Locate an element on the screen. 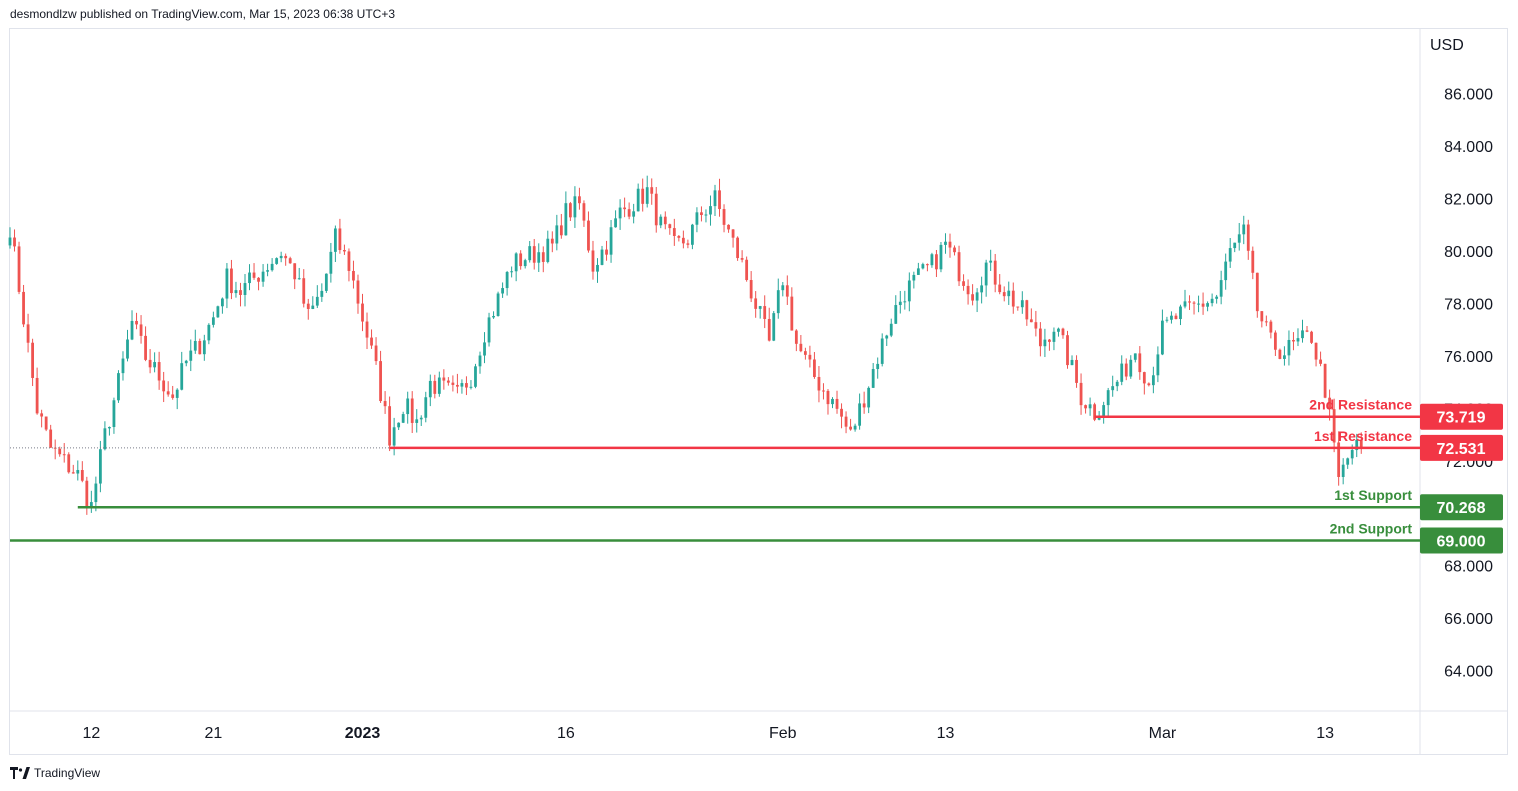 The image size is (1518, 791). x-tick-label: 16 is located at coordinates (566, 733).